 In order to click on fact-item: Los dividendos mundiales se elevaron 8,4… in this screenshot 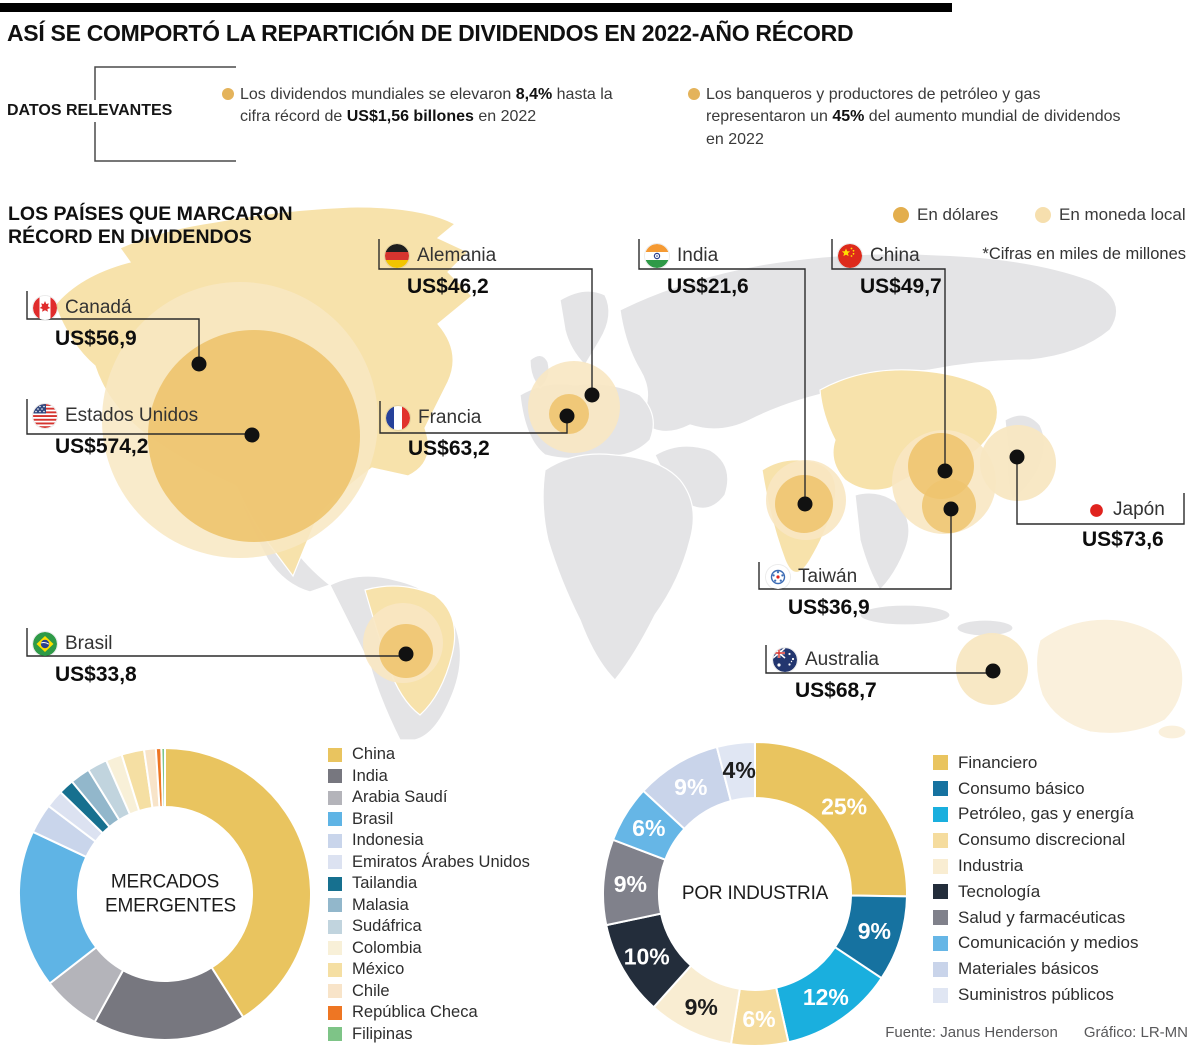, I will do `click(426, 106)`.